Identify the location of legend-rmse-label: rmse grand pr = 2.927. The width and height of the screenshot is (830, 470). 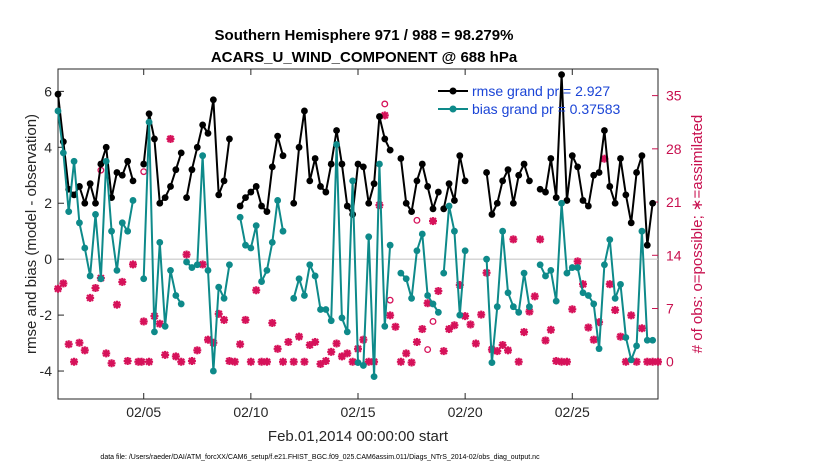
(541, 91).